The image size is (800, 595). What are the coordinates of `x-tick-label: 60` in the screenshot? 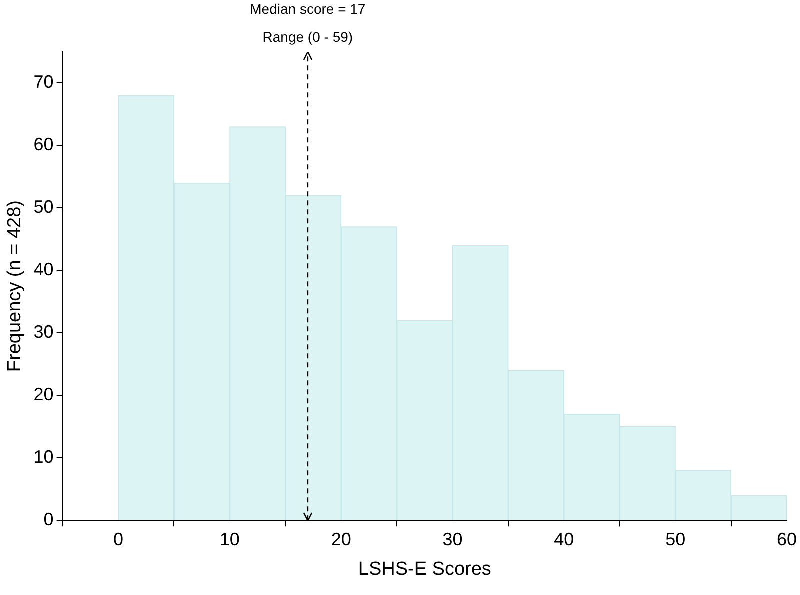 It's located at (787, 539).